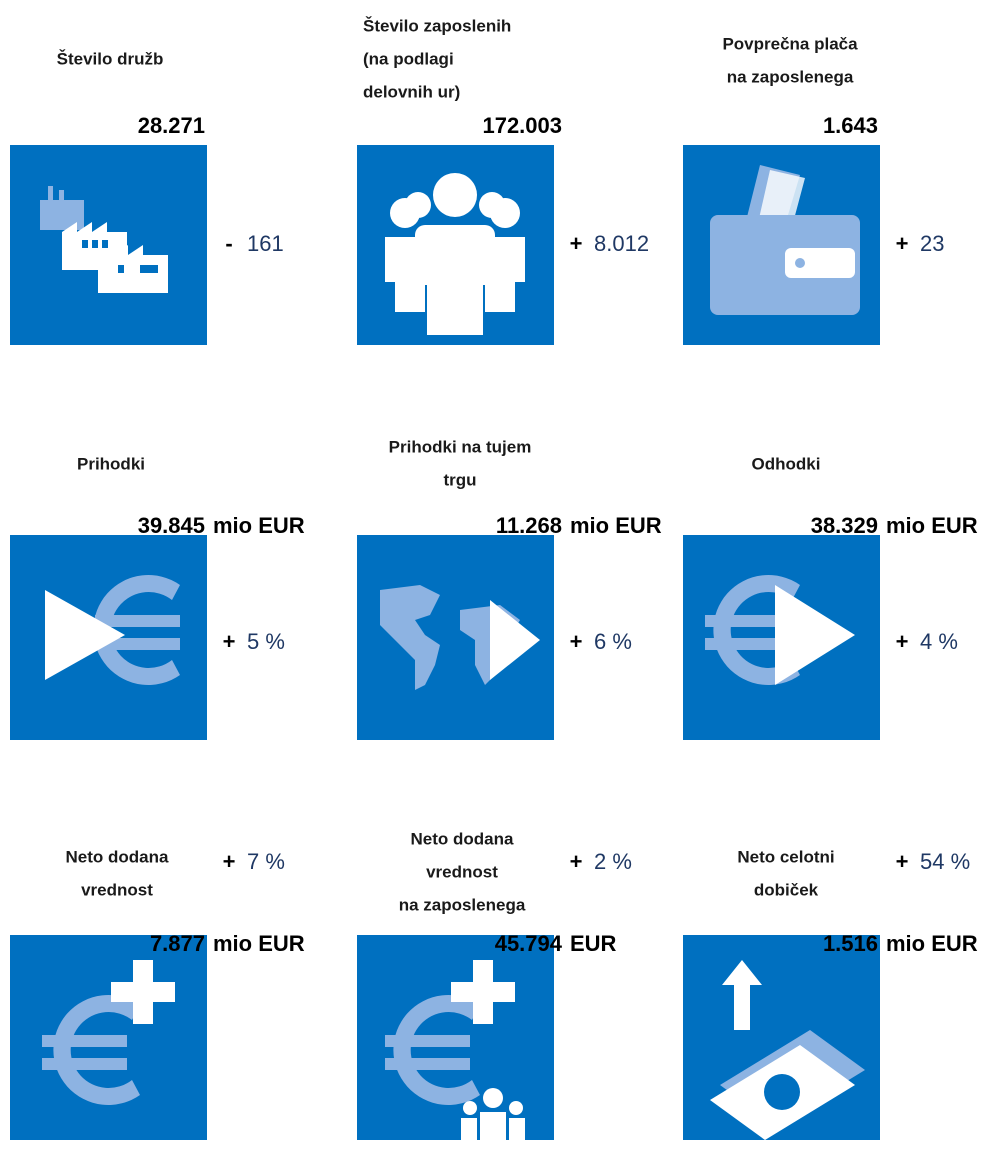 The image size is (998, 1149). What do you see at coordinates (108, 245) in the screenshot?
I see `icon-companies` at bounding box center [108, 245].